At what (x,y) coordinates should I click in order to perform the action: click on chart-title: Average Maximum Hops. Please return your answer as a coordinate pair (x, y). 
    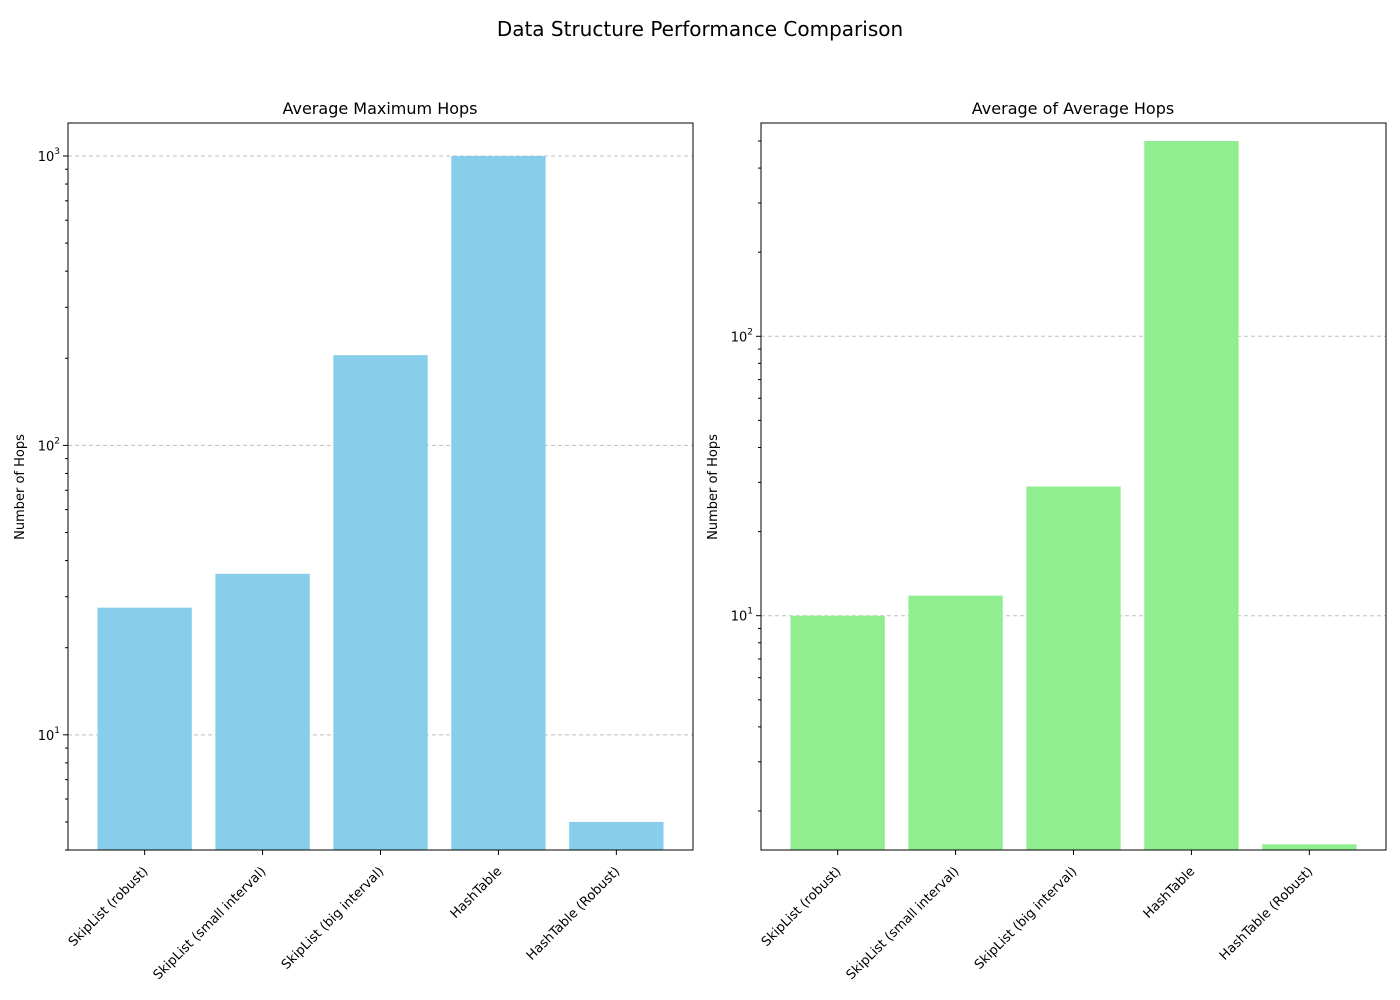
    Looking at the image, I should click on (379, 108).